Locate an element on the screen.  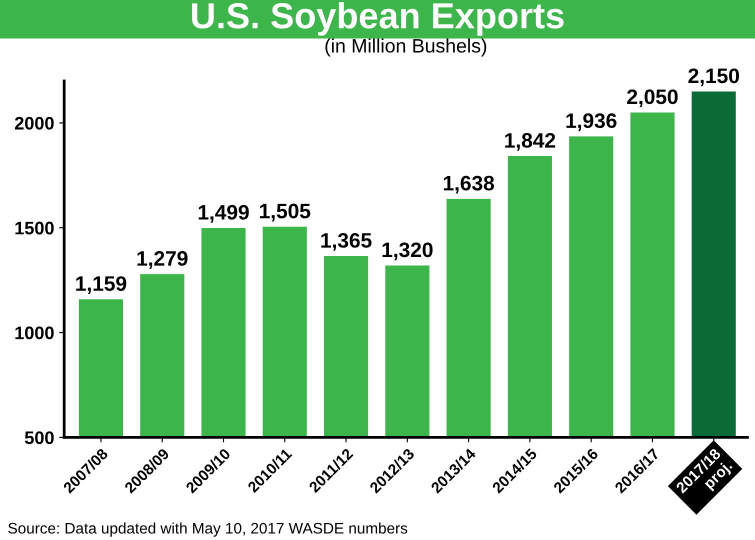
data-label: 1,159 is located at coordinates (101, 285).